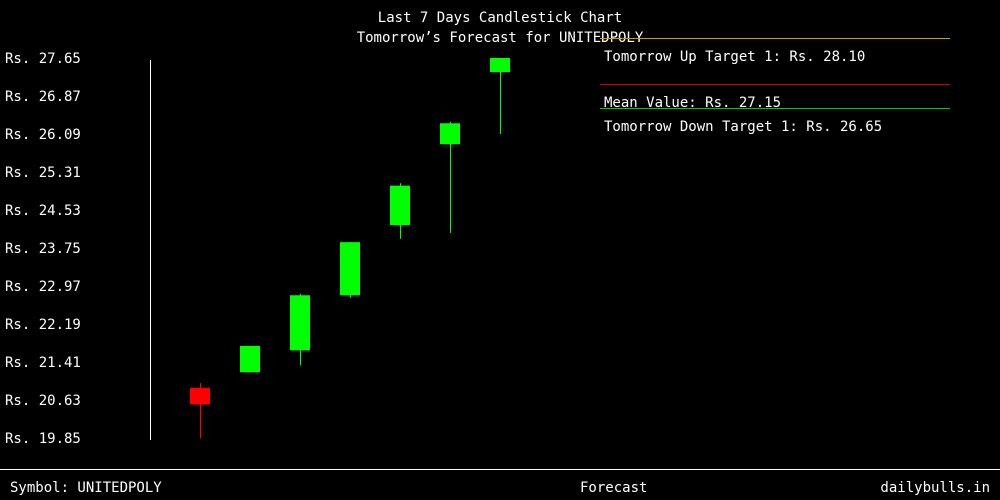  I want to click on footer-site: dailybulls.in, so click(935, 488).